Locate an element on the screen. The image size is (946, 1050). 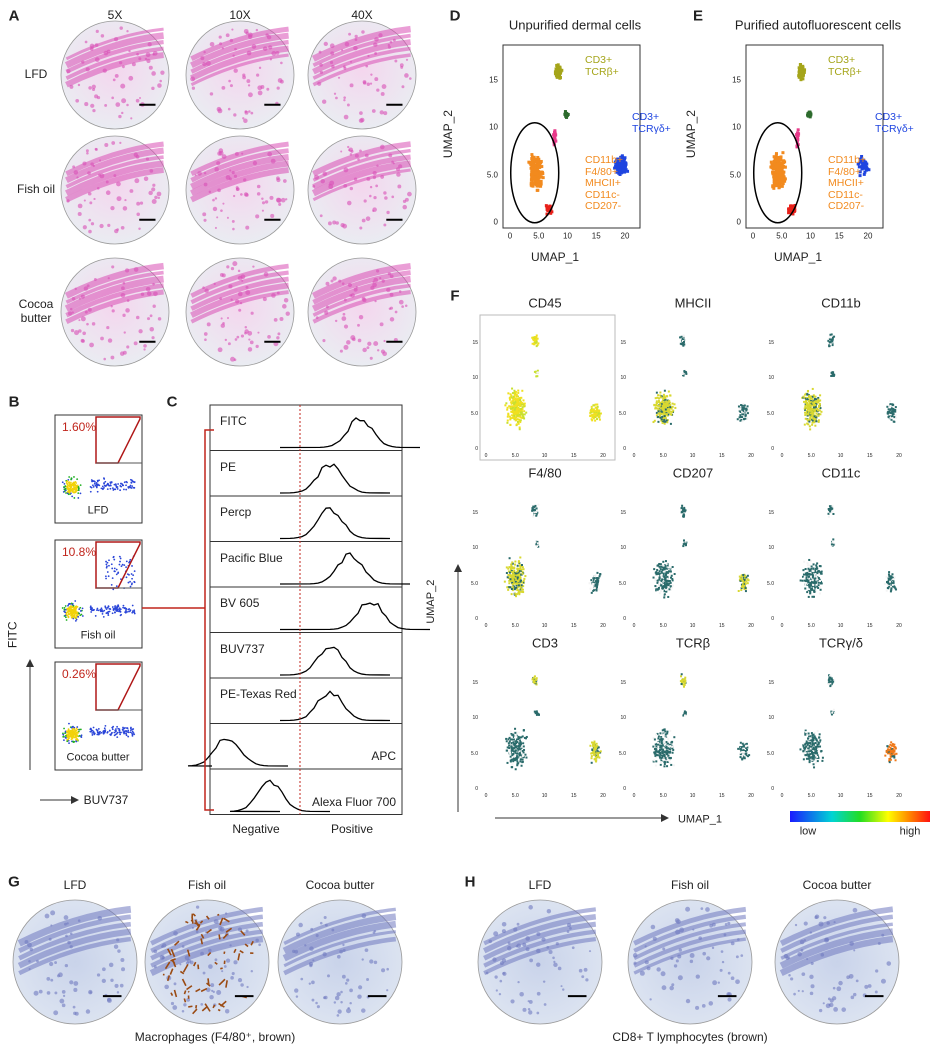
gate is located at coordinates (118, 687).